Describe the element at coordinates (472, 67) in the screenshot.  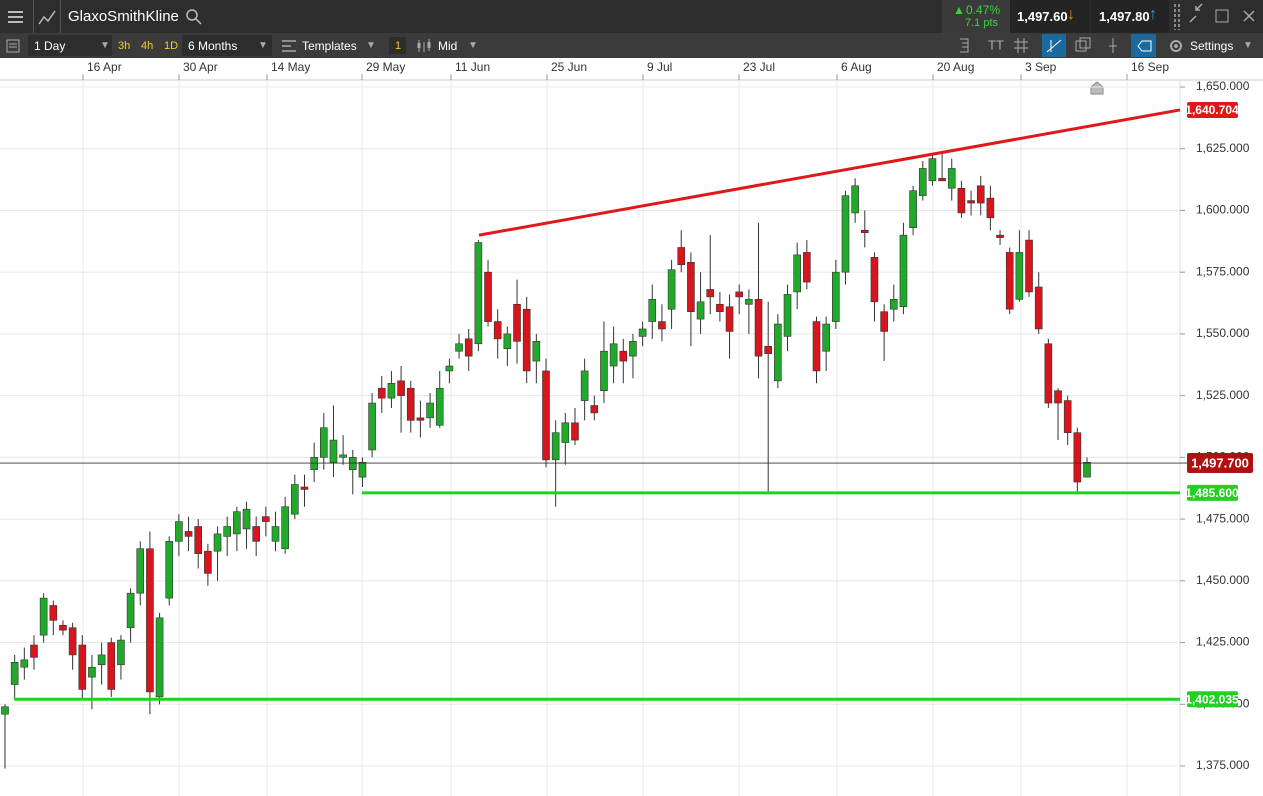
I see `x-tick-label: 11 Jun` at that location.